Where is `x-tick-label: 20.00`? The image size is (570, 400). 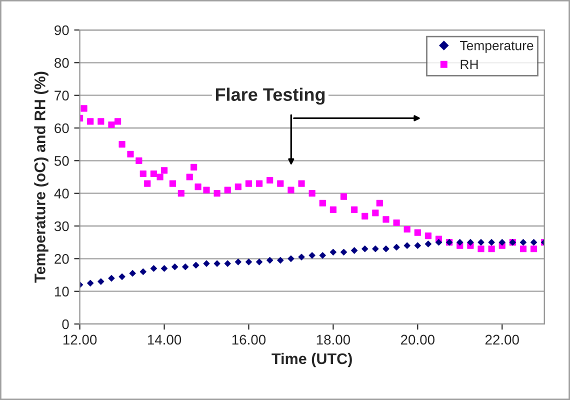 x-tick-label: 20.00 is located at coordinates (417, 339).